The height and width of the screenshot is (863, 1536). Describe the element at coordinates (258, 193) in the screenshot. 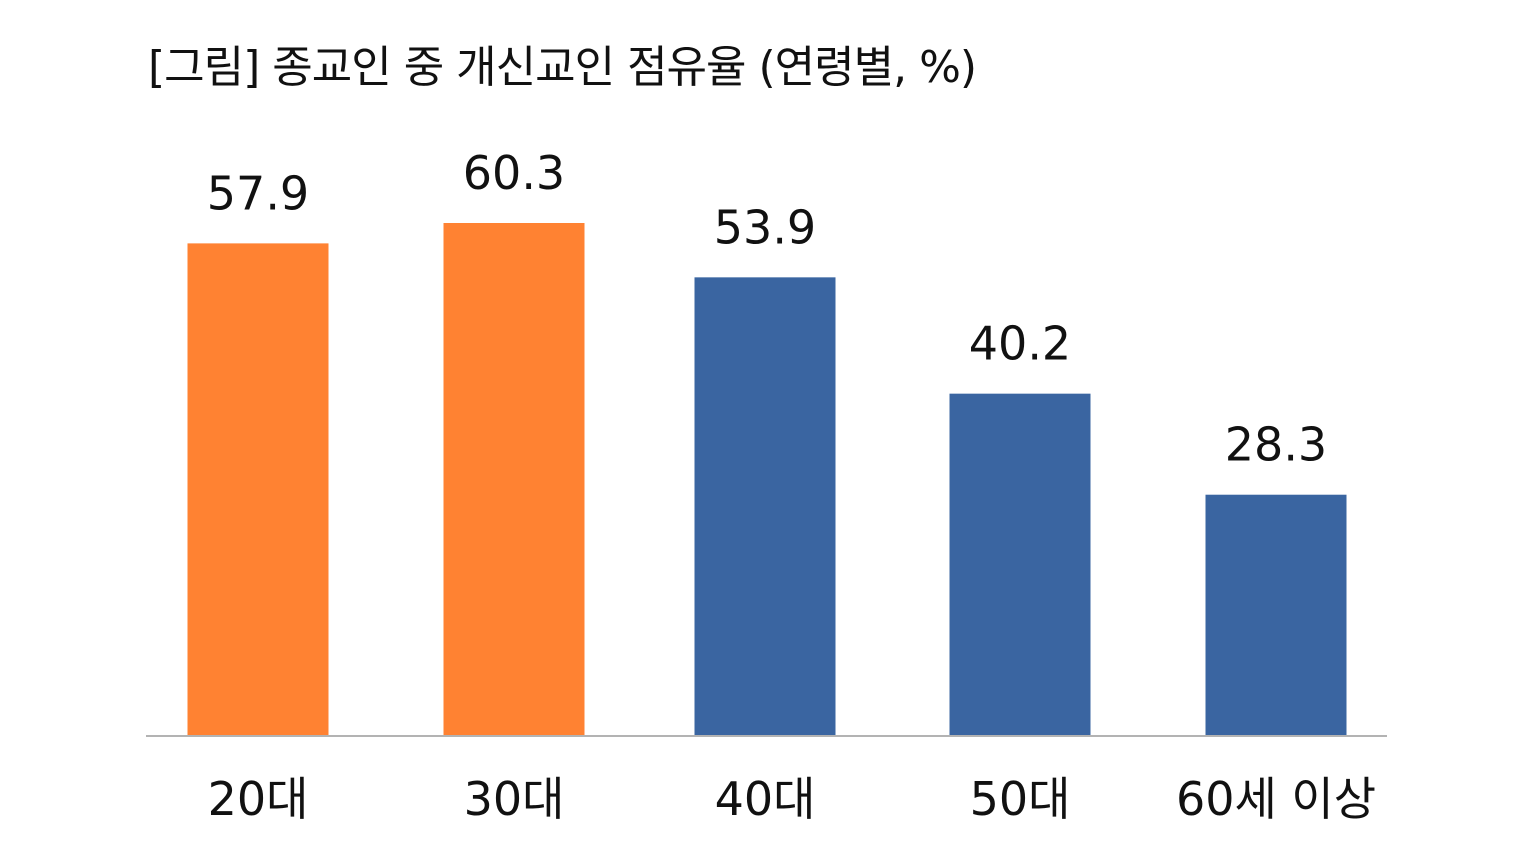

I see `value-label-1: 57.9` at that location.